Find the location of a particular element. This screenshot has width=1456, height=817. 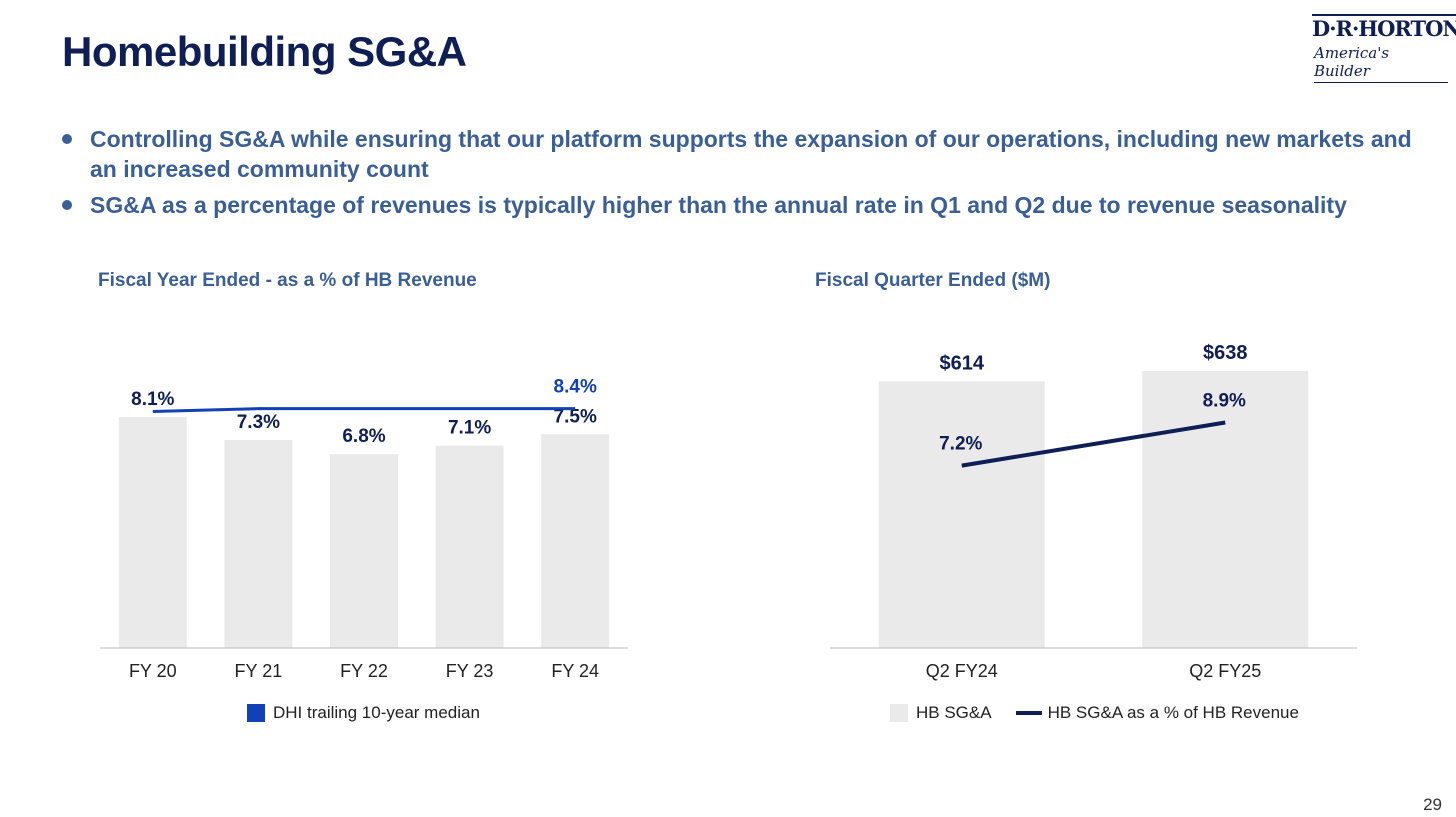

legend-item-hb-sga-pct: HB SG&A as a % of HB Revenue is located at coordinates (1157, 713).